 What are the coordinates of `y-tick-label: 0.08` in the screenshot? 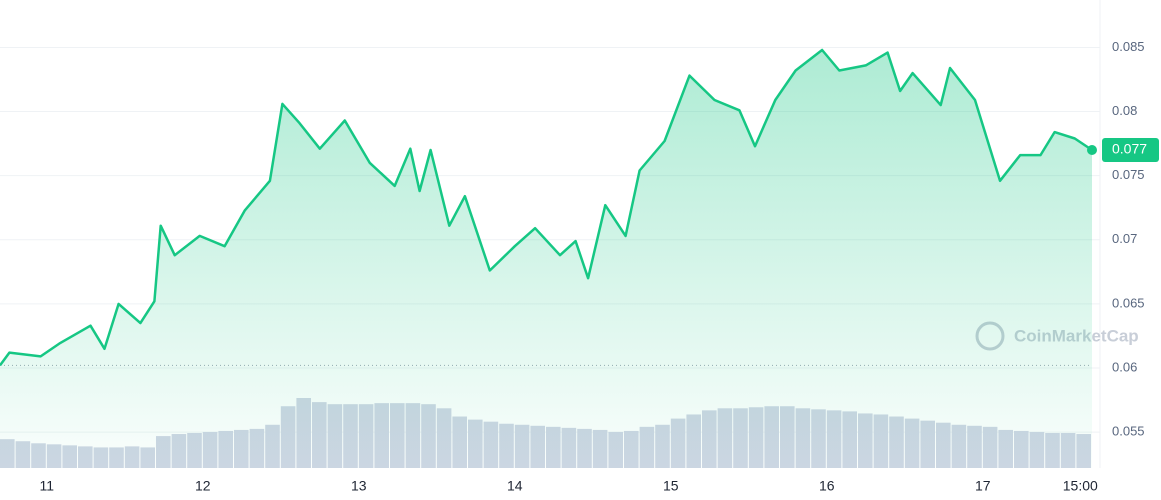 It's located at (1124, 110).